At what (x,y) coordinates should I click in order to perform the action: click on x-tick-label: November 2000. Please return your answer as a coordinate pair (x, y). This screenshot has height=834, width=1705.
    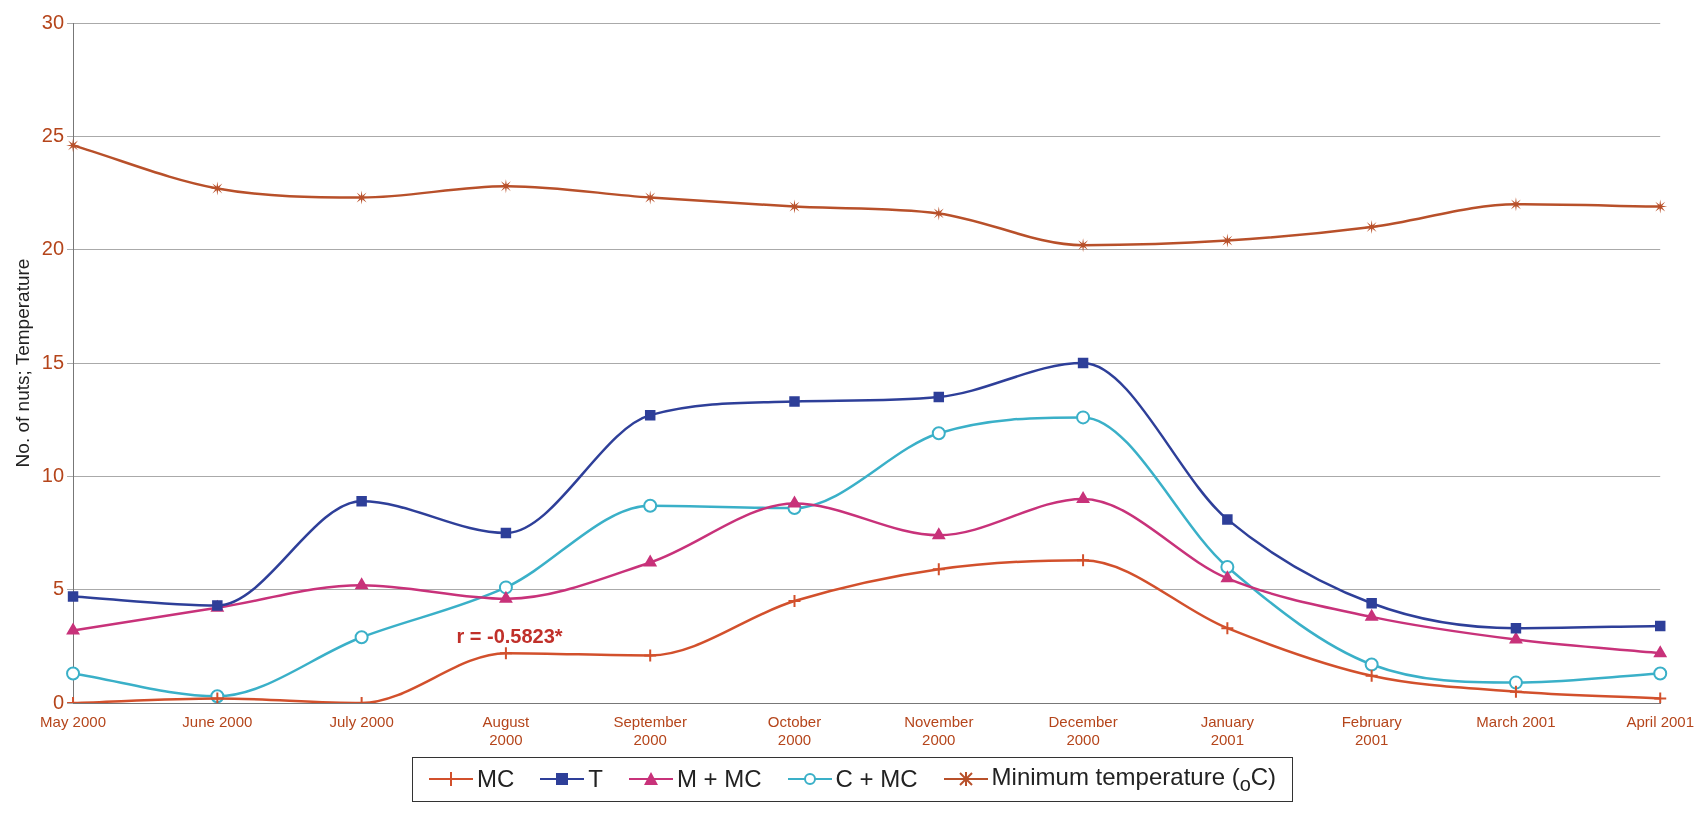
    Looking at the image, I should click on (939, 731).